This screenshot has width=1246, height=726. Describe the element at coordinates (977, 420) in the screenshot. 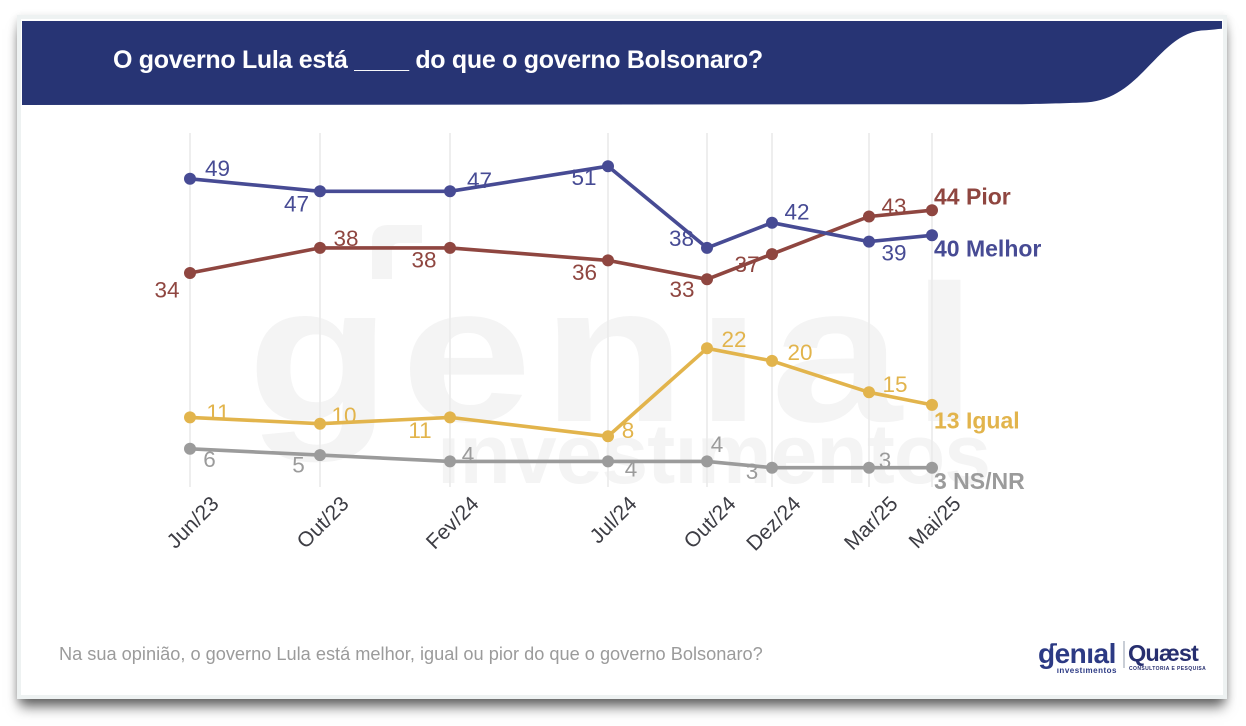

I see `svg-text: 13 Igual` at that location.